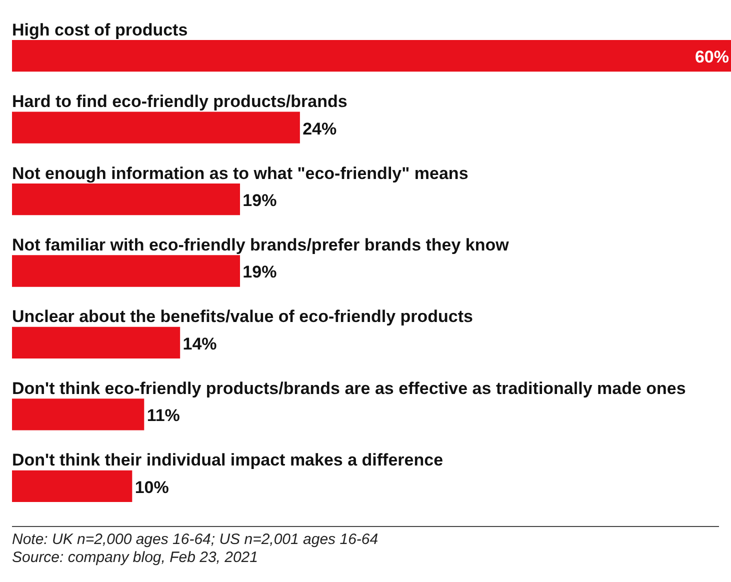 The height and width of the screenshot is (582, 731). I want to click on y-tick-label: Not familiar with eco-friendly brands/prefer brands they know, so click(261, 245).